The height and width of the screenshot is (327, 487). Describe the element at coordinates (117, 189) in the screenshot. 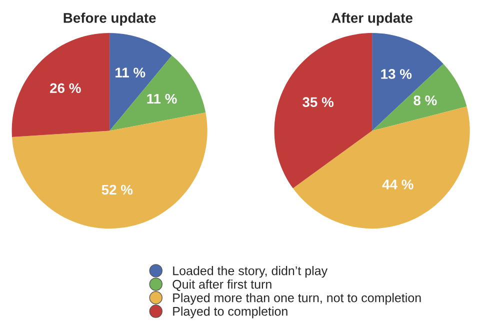

I see `data-label: 52 %` at that location.